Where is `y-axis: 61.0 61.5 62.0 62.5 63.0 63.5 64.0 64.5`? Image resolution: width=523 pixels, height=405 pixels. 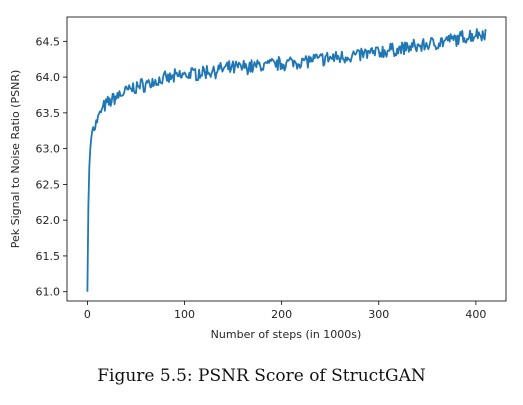 y-axis: 61.0 61.5 62.0 62.5 63.0 63.5 64.0 64.5 is located at coordinates (51, 167).